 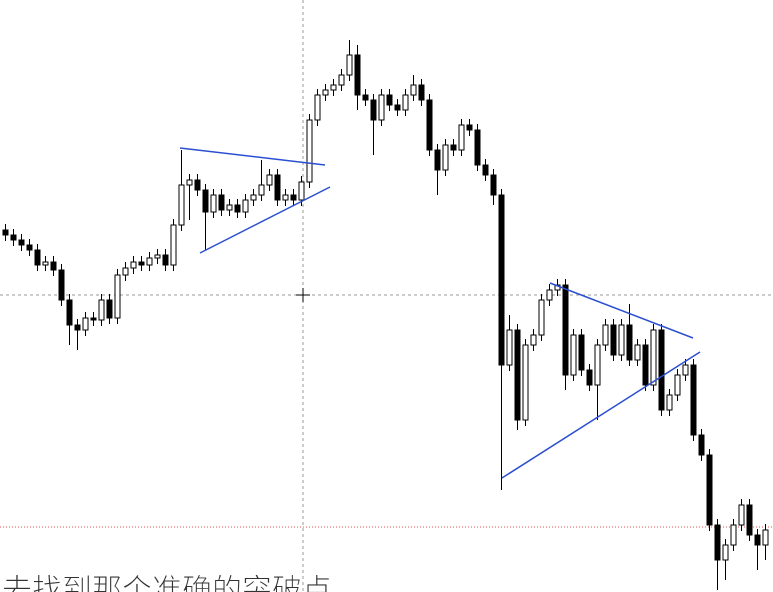 I want to click on caption: 去找到那个准确的突破点, so click(x=167, y=582).